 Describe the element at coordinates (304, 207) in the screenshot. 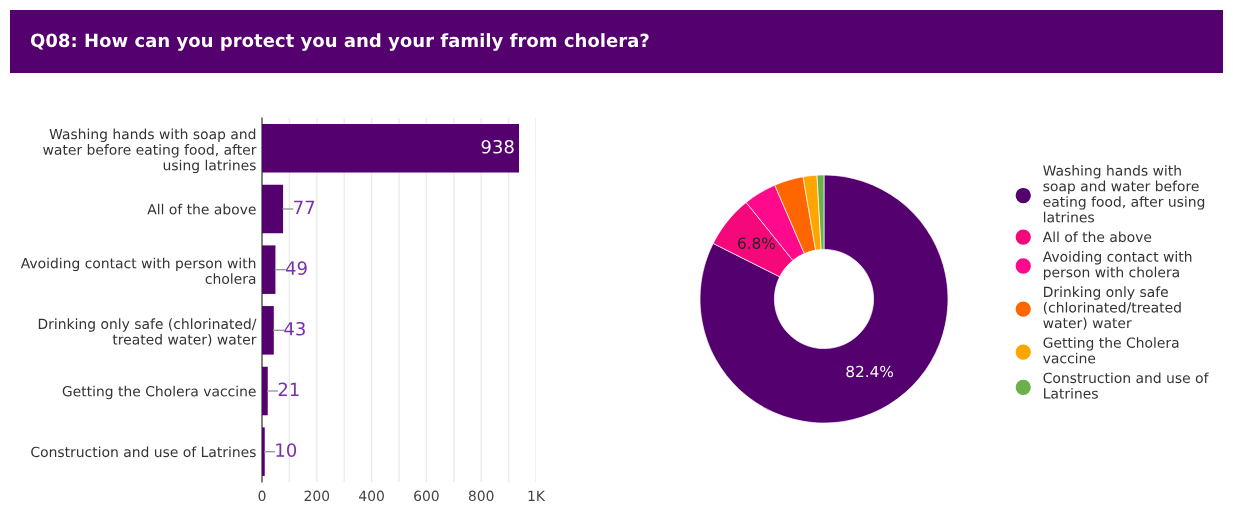

I see `data-label: 77` at that location.